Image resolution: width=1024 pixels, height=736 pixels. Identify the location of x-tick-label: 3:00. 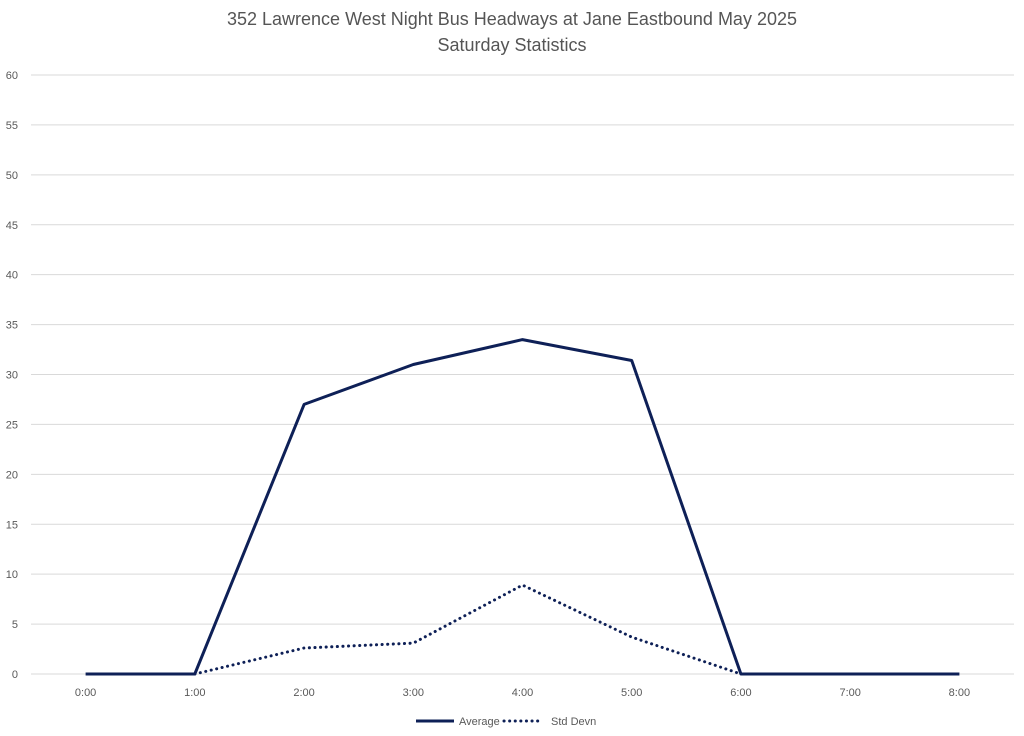
(413, 693).